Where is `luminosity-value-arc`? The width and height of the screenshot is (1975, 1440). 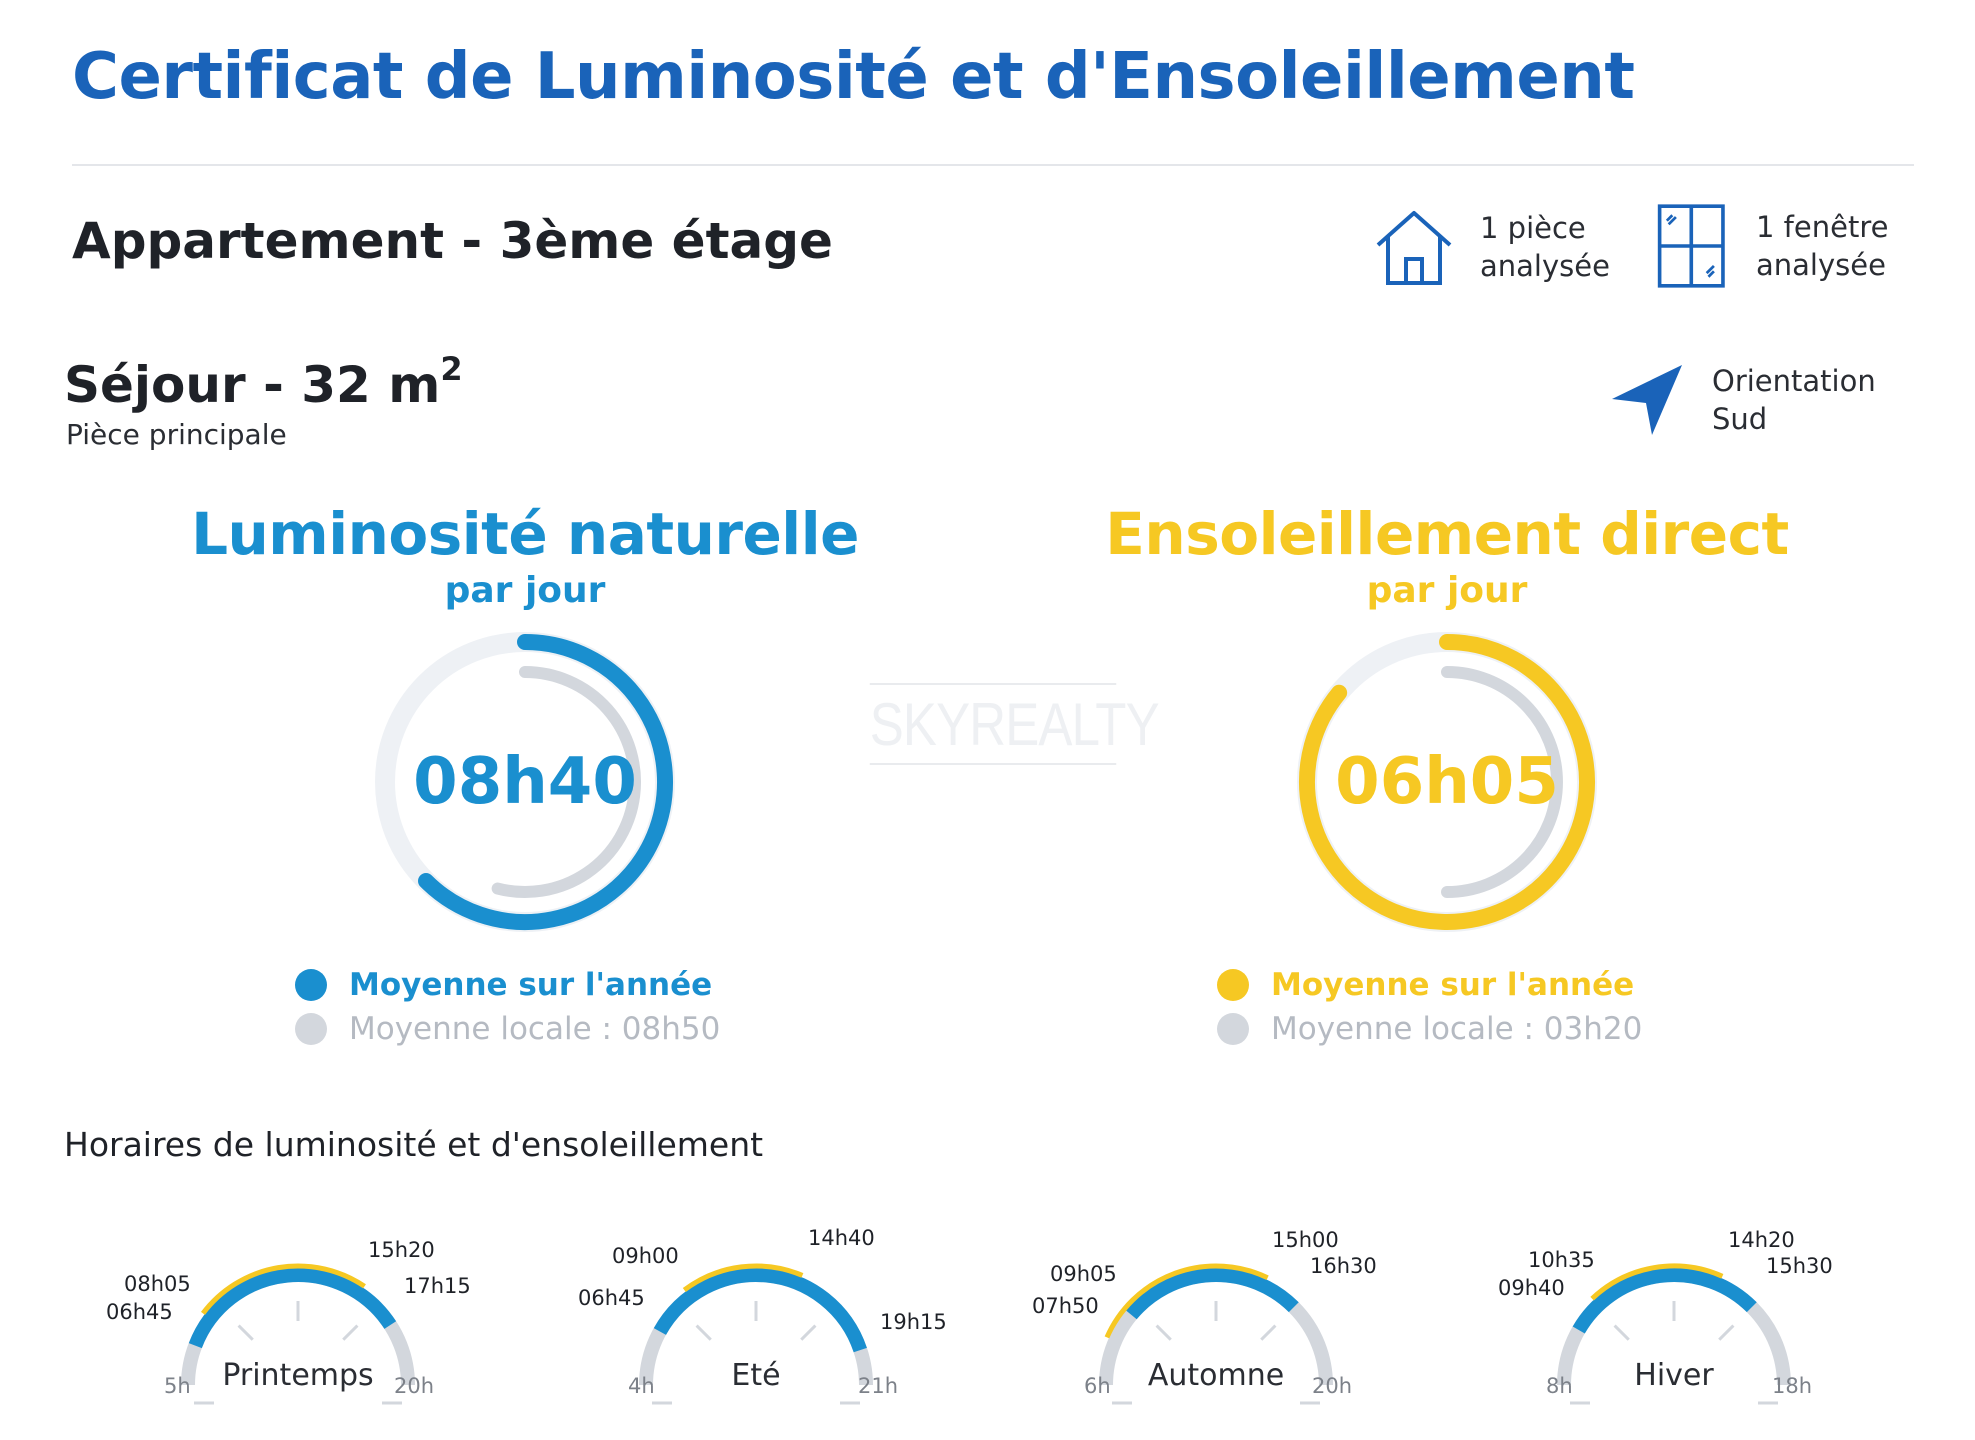 luminosity-value-arc is located at coordinates (545, 782).